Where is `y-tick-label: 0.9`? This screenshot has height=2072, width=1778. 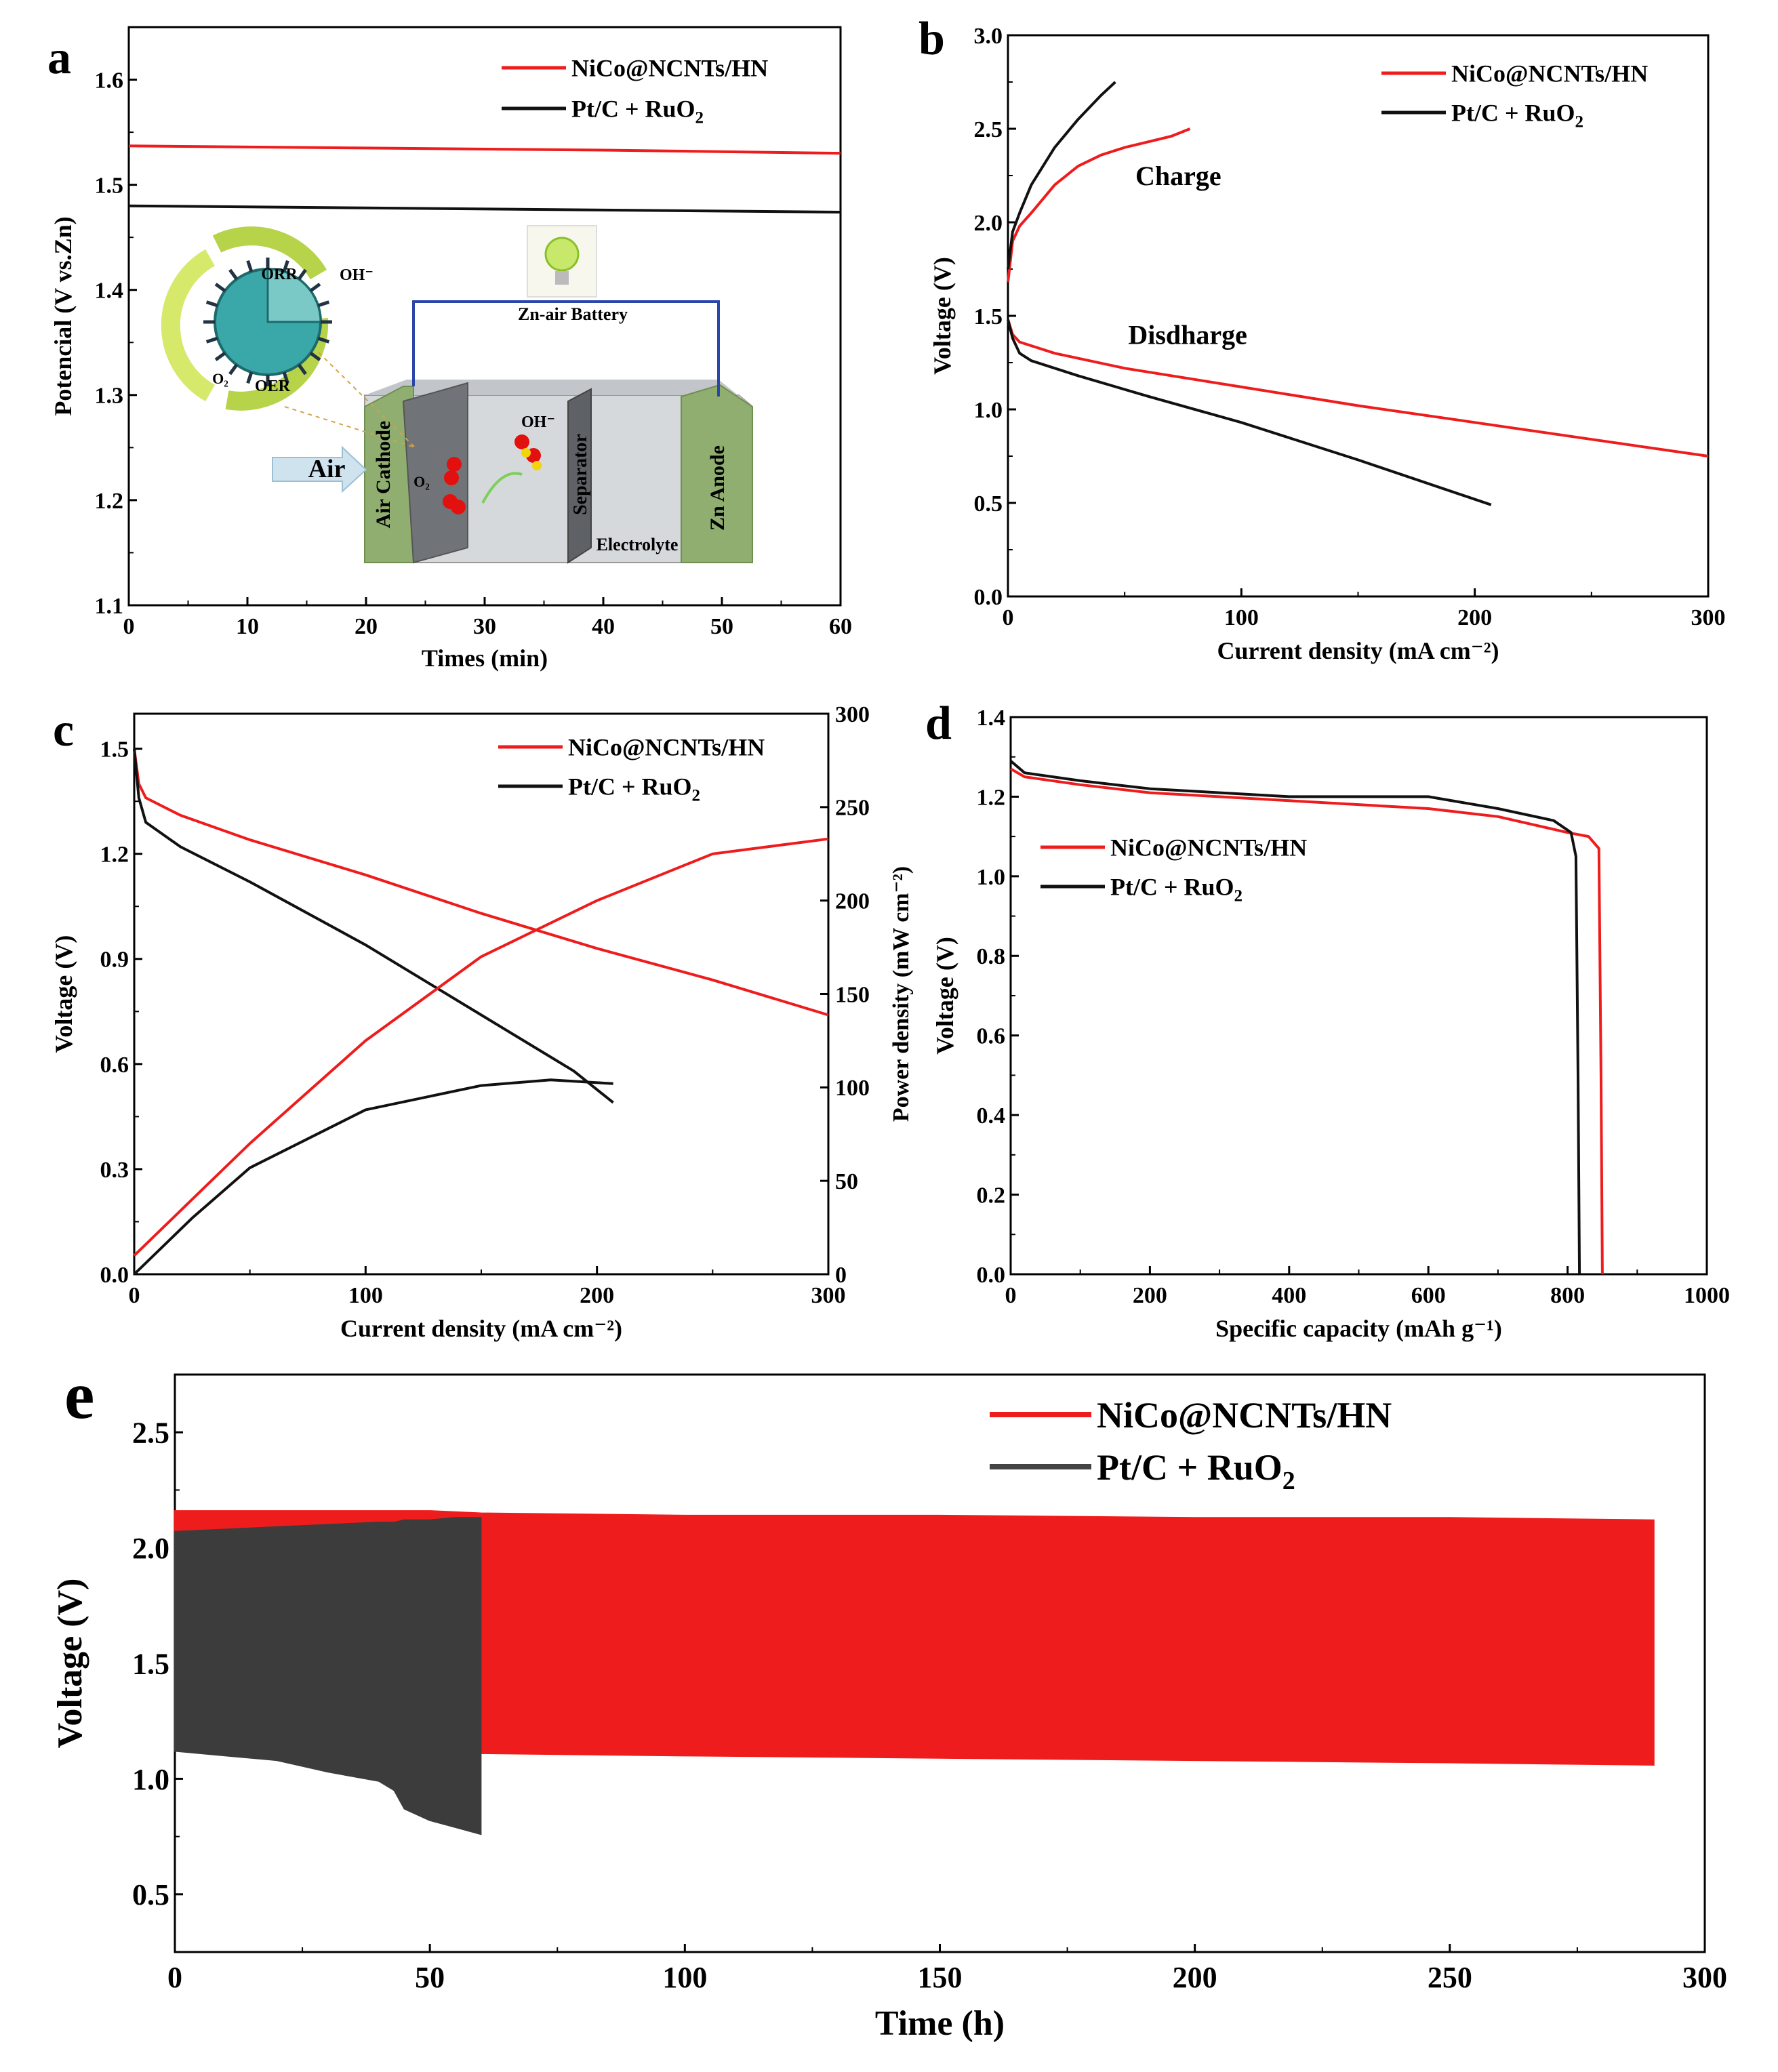 y-tick-label: 0.9 is located at coordinates (115, 960).